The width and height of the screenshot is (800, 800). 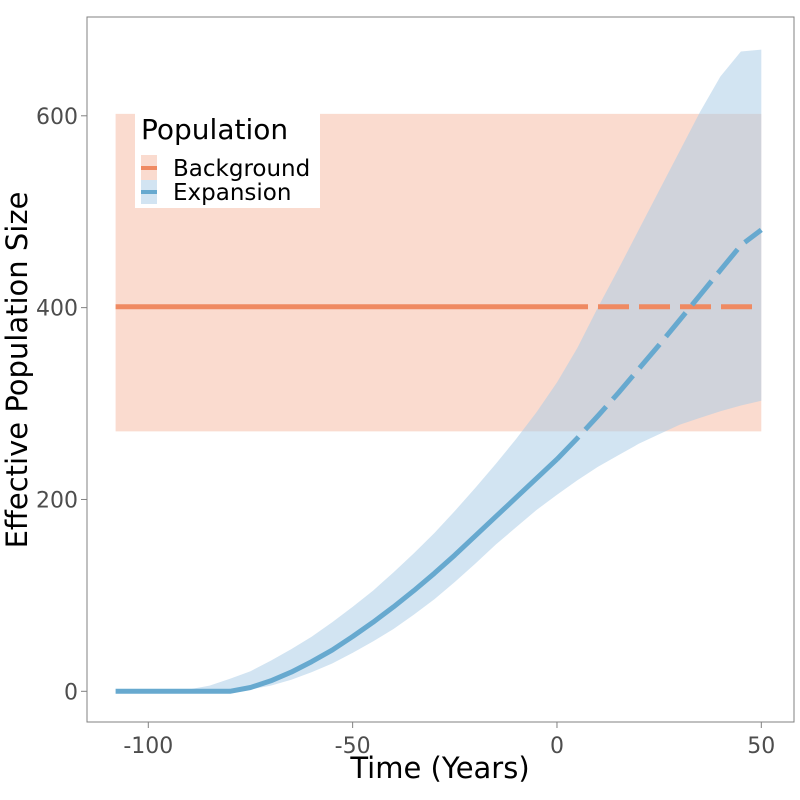 I want to click on legend-title: Population, so click(x=214, y=129).